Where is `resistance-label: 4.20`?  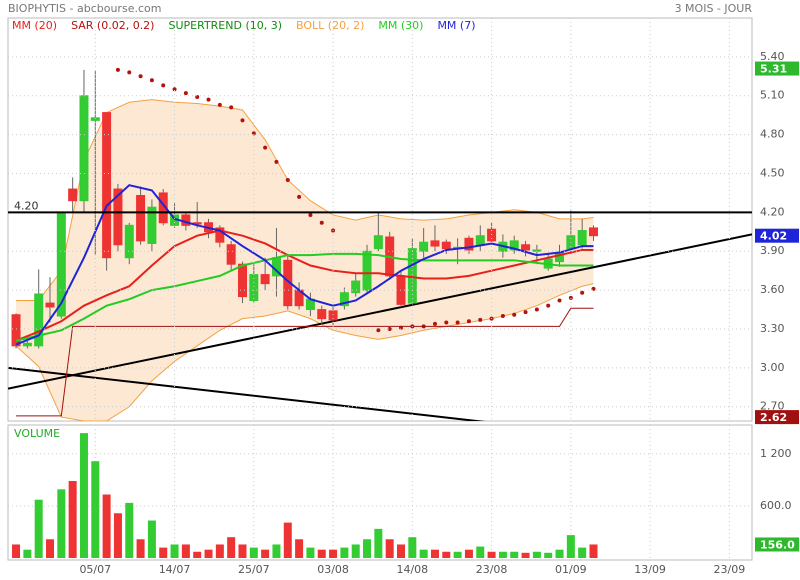
resistance-label: 4.20 is located at coordinates (26, 205).